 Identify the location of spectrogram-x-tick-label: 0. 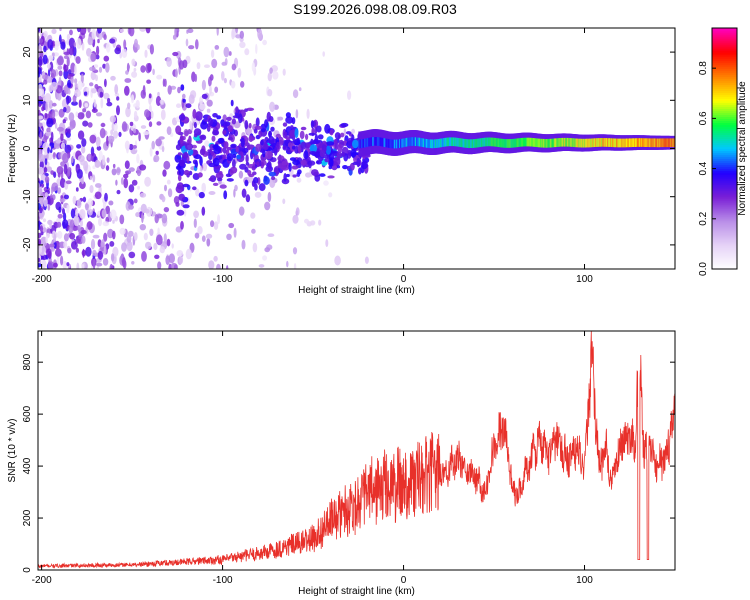
(404, 279).